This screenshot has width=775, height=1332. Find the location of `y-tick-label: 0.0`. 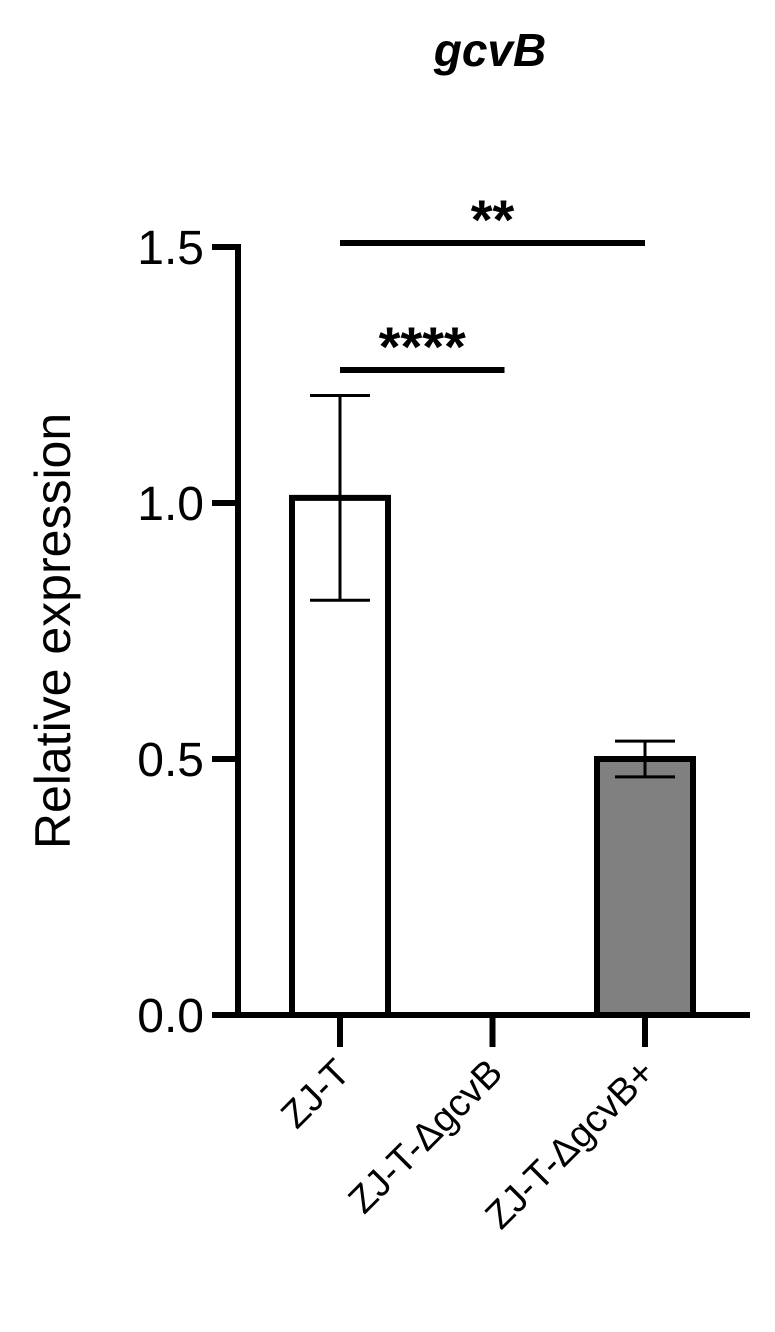

y-tick-label: 0.0 is located at coordinates (170, 1016).